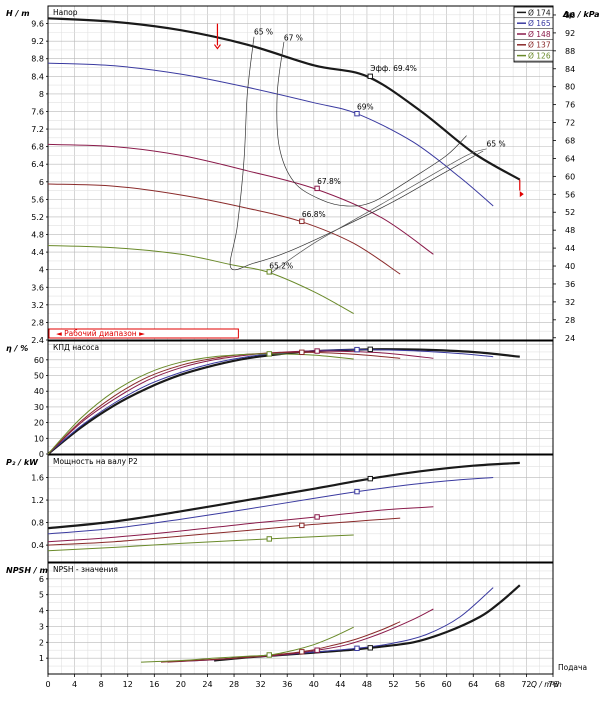 The height and width of the screenshot is (703, 602). Describe the element at coordinates (521, 194) in the screenshot. I see `range-end-marker` at that location.